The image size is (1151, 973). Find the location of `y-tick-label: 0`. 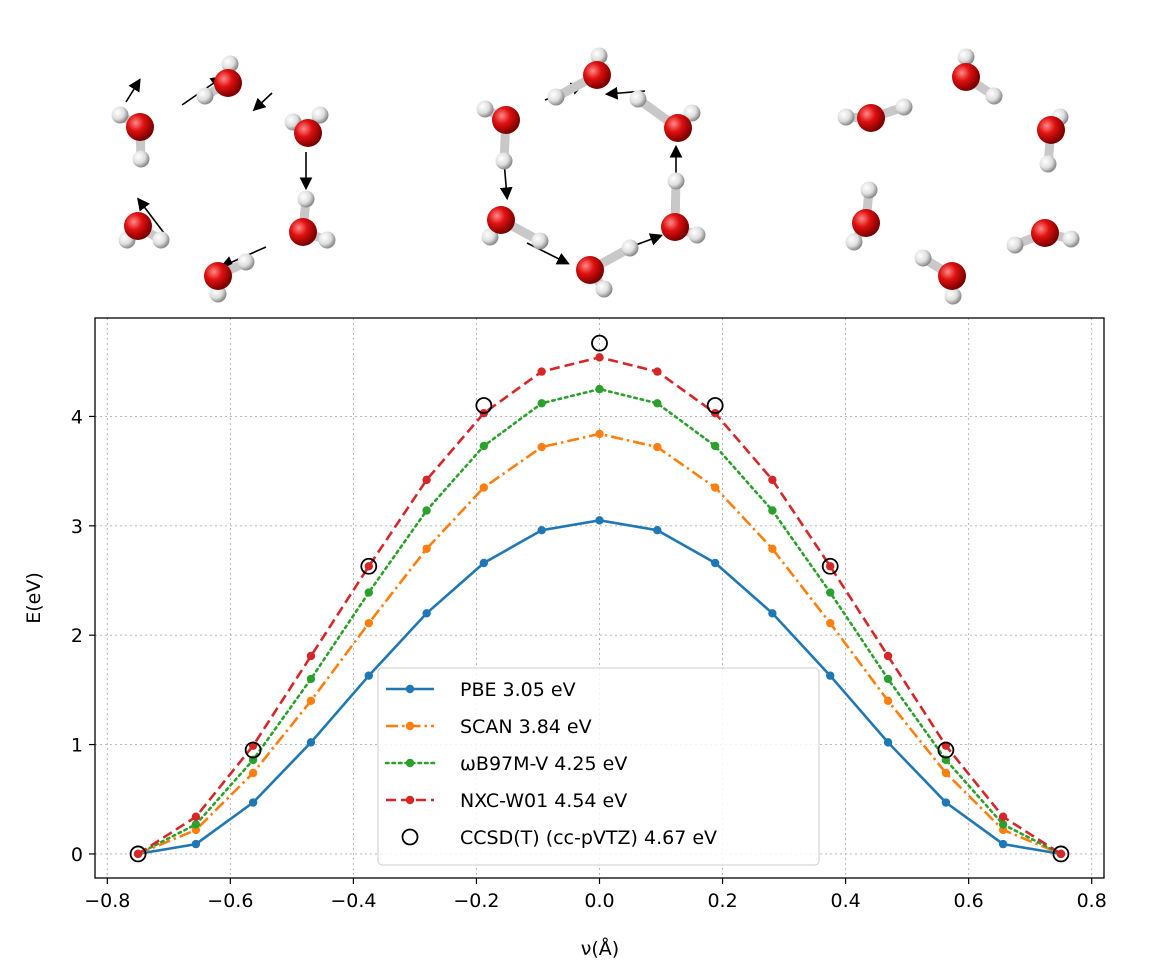

y-tick-label: 0 is located at coordinates (77, 855).